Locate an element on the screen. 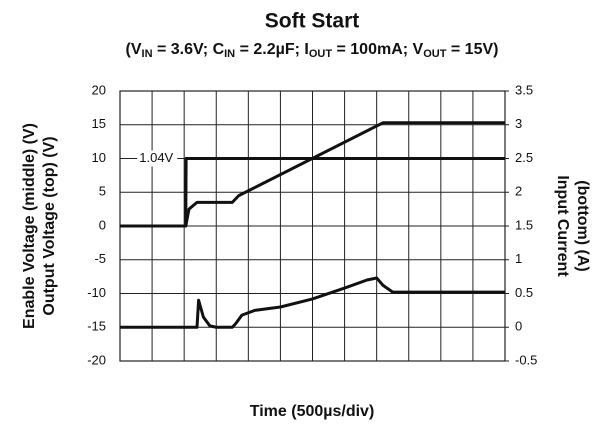 This screenshot has height=437, width=594. annotation-bg is located at coordinates (157, 158).